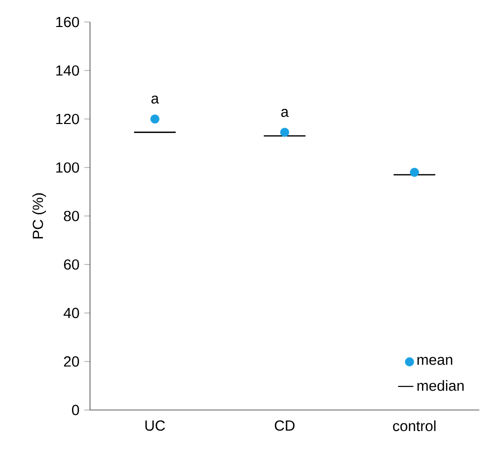 Image resolution: width=483 pixels, height=450 pixels. Describe the element at coordinates (68, 167) in the screenshot. I see `y-tick-label: 100` at that location.